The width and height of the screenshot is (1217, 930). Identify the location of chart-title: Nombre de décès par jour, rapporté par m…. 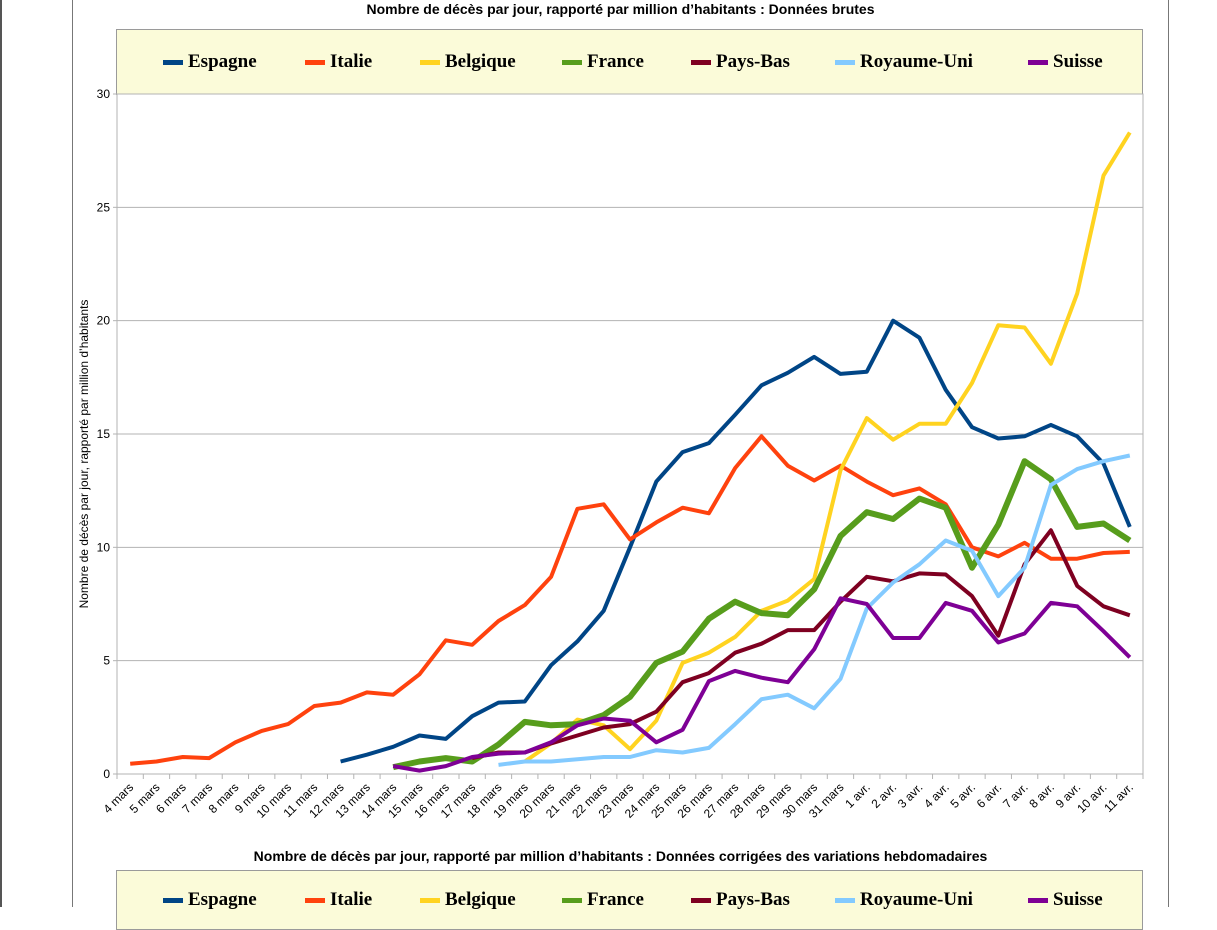
(620, 9).